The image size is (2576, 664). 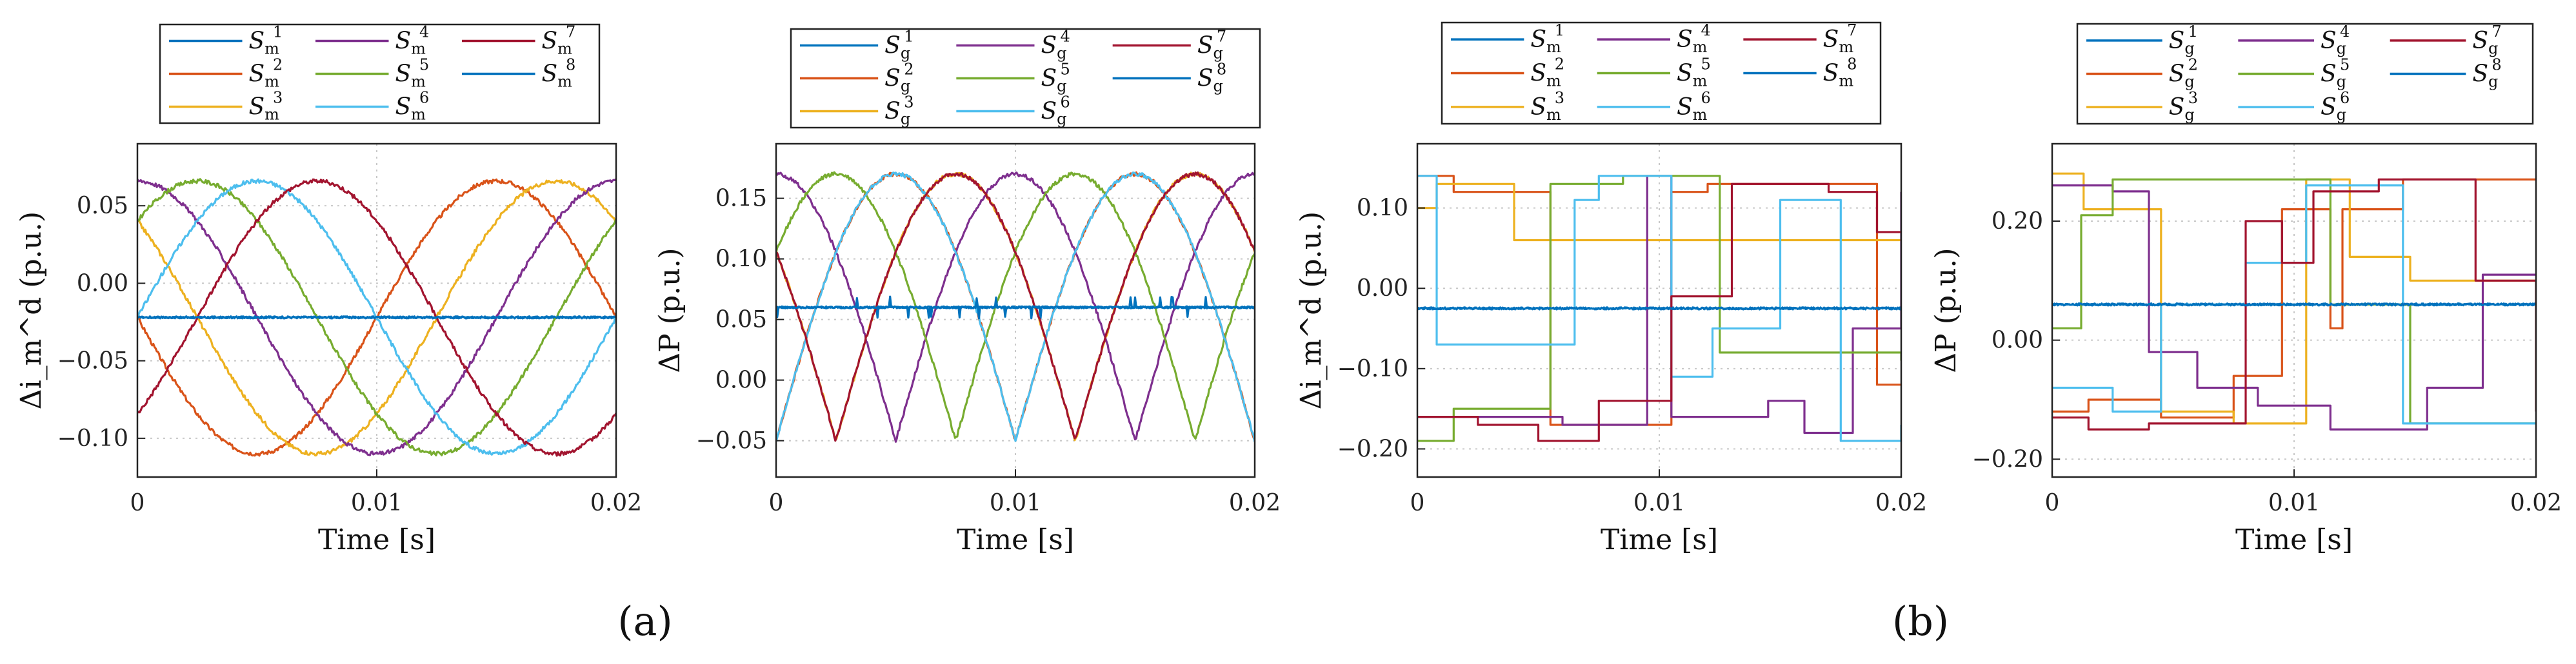 What do you see at coordinates (1920, 621) in the screenshot?
I see `panel-label-b: (b)` at bounding box center [1920, 621].